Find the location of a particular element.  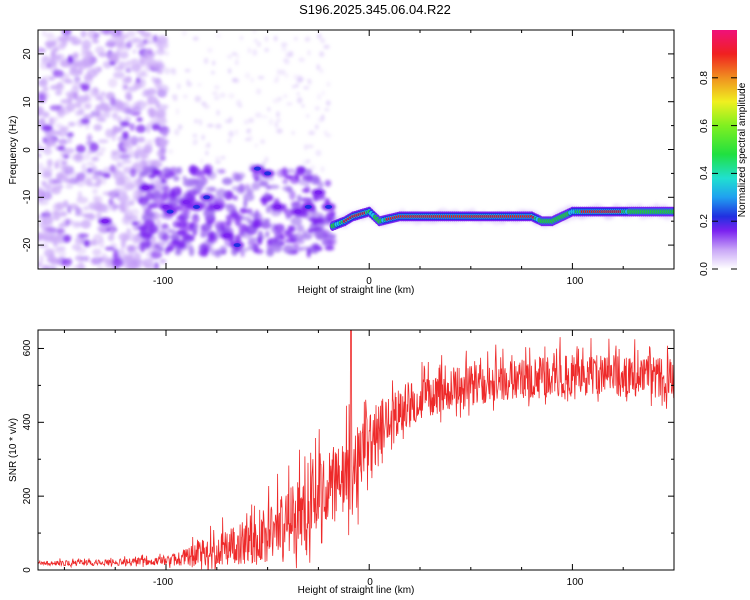

snr-ytick-label: 400 is located at coordinates (27, 421).